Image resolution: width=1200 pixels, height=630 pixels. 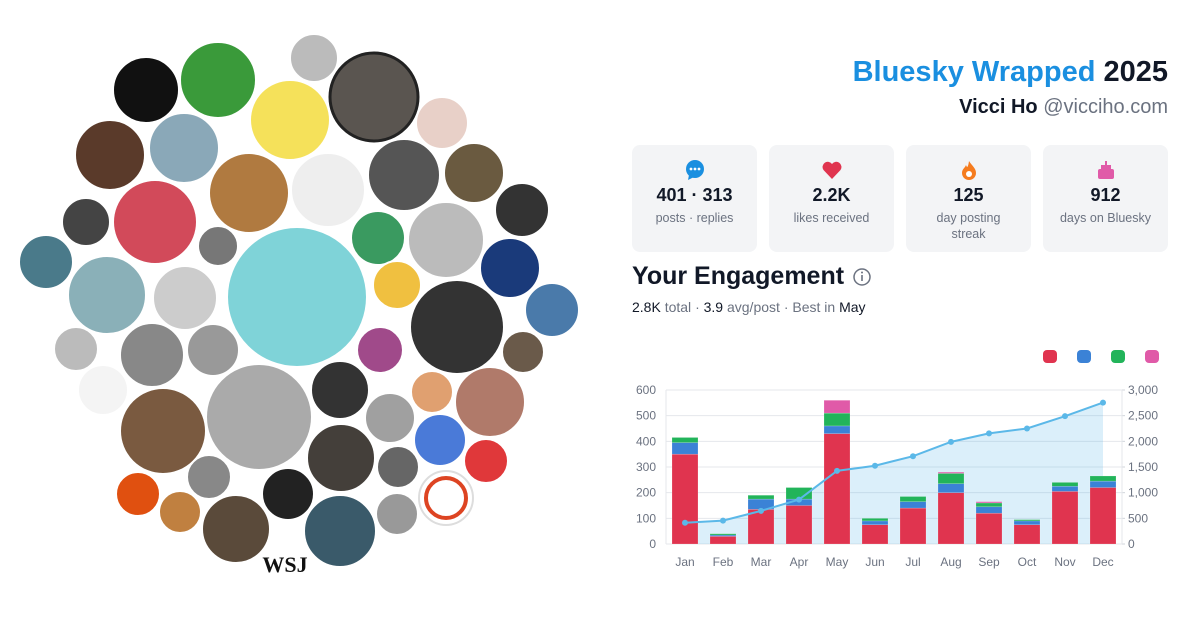 What do you see at coordinates (1064, 562) in the screenshot?
I see `x-tick-label: Nov` at bounding box center [1064, 562].